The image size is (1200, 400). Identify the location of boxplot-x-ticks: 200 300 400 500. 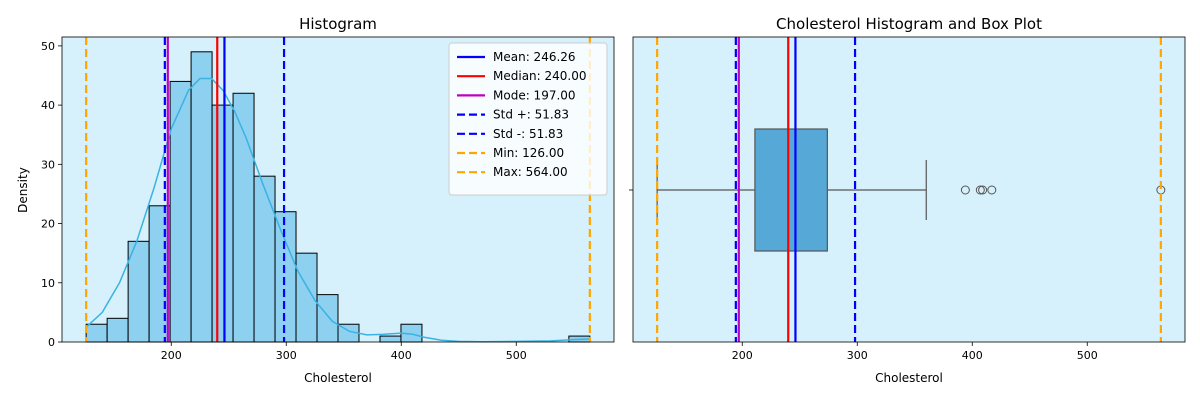
(915, 352).